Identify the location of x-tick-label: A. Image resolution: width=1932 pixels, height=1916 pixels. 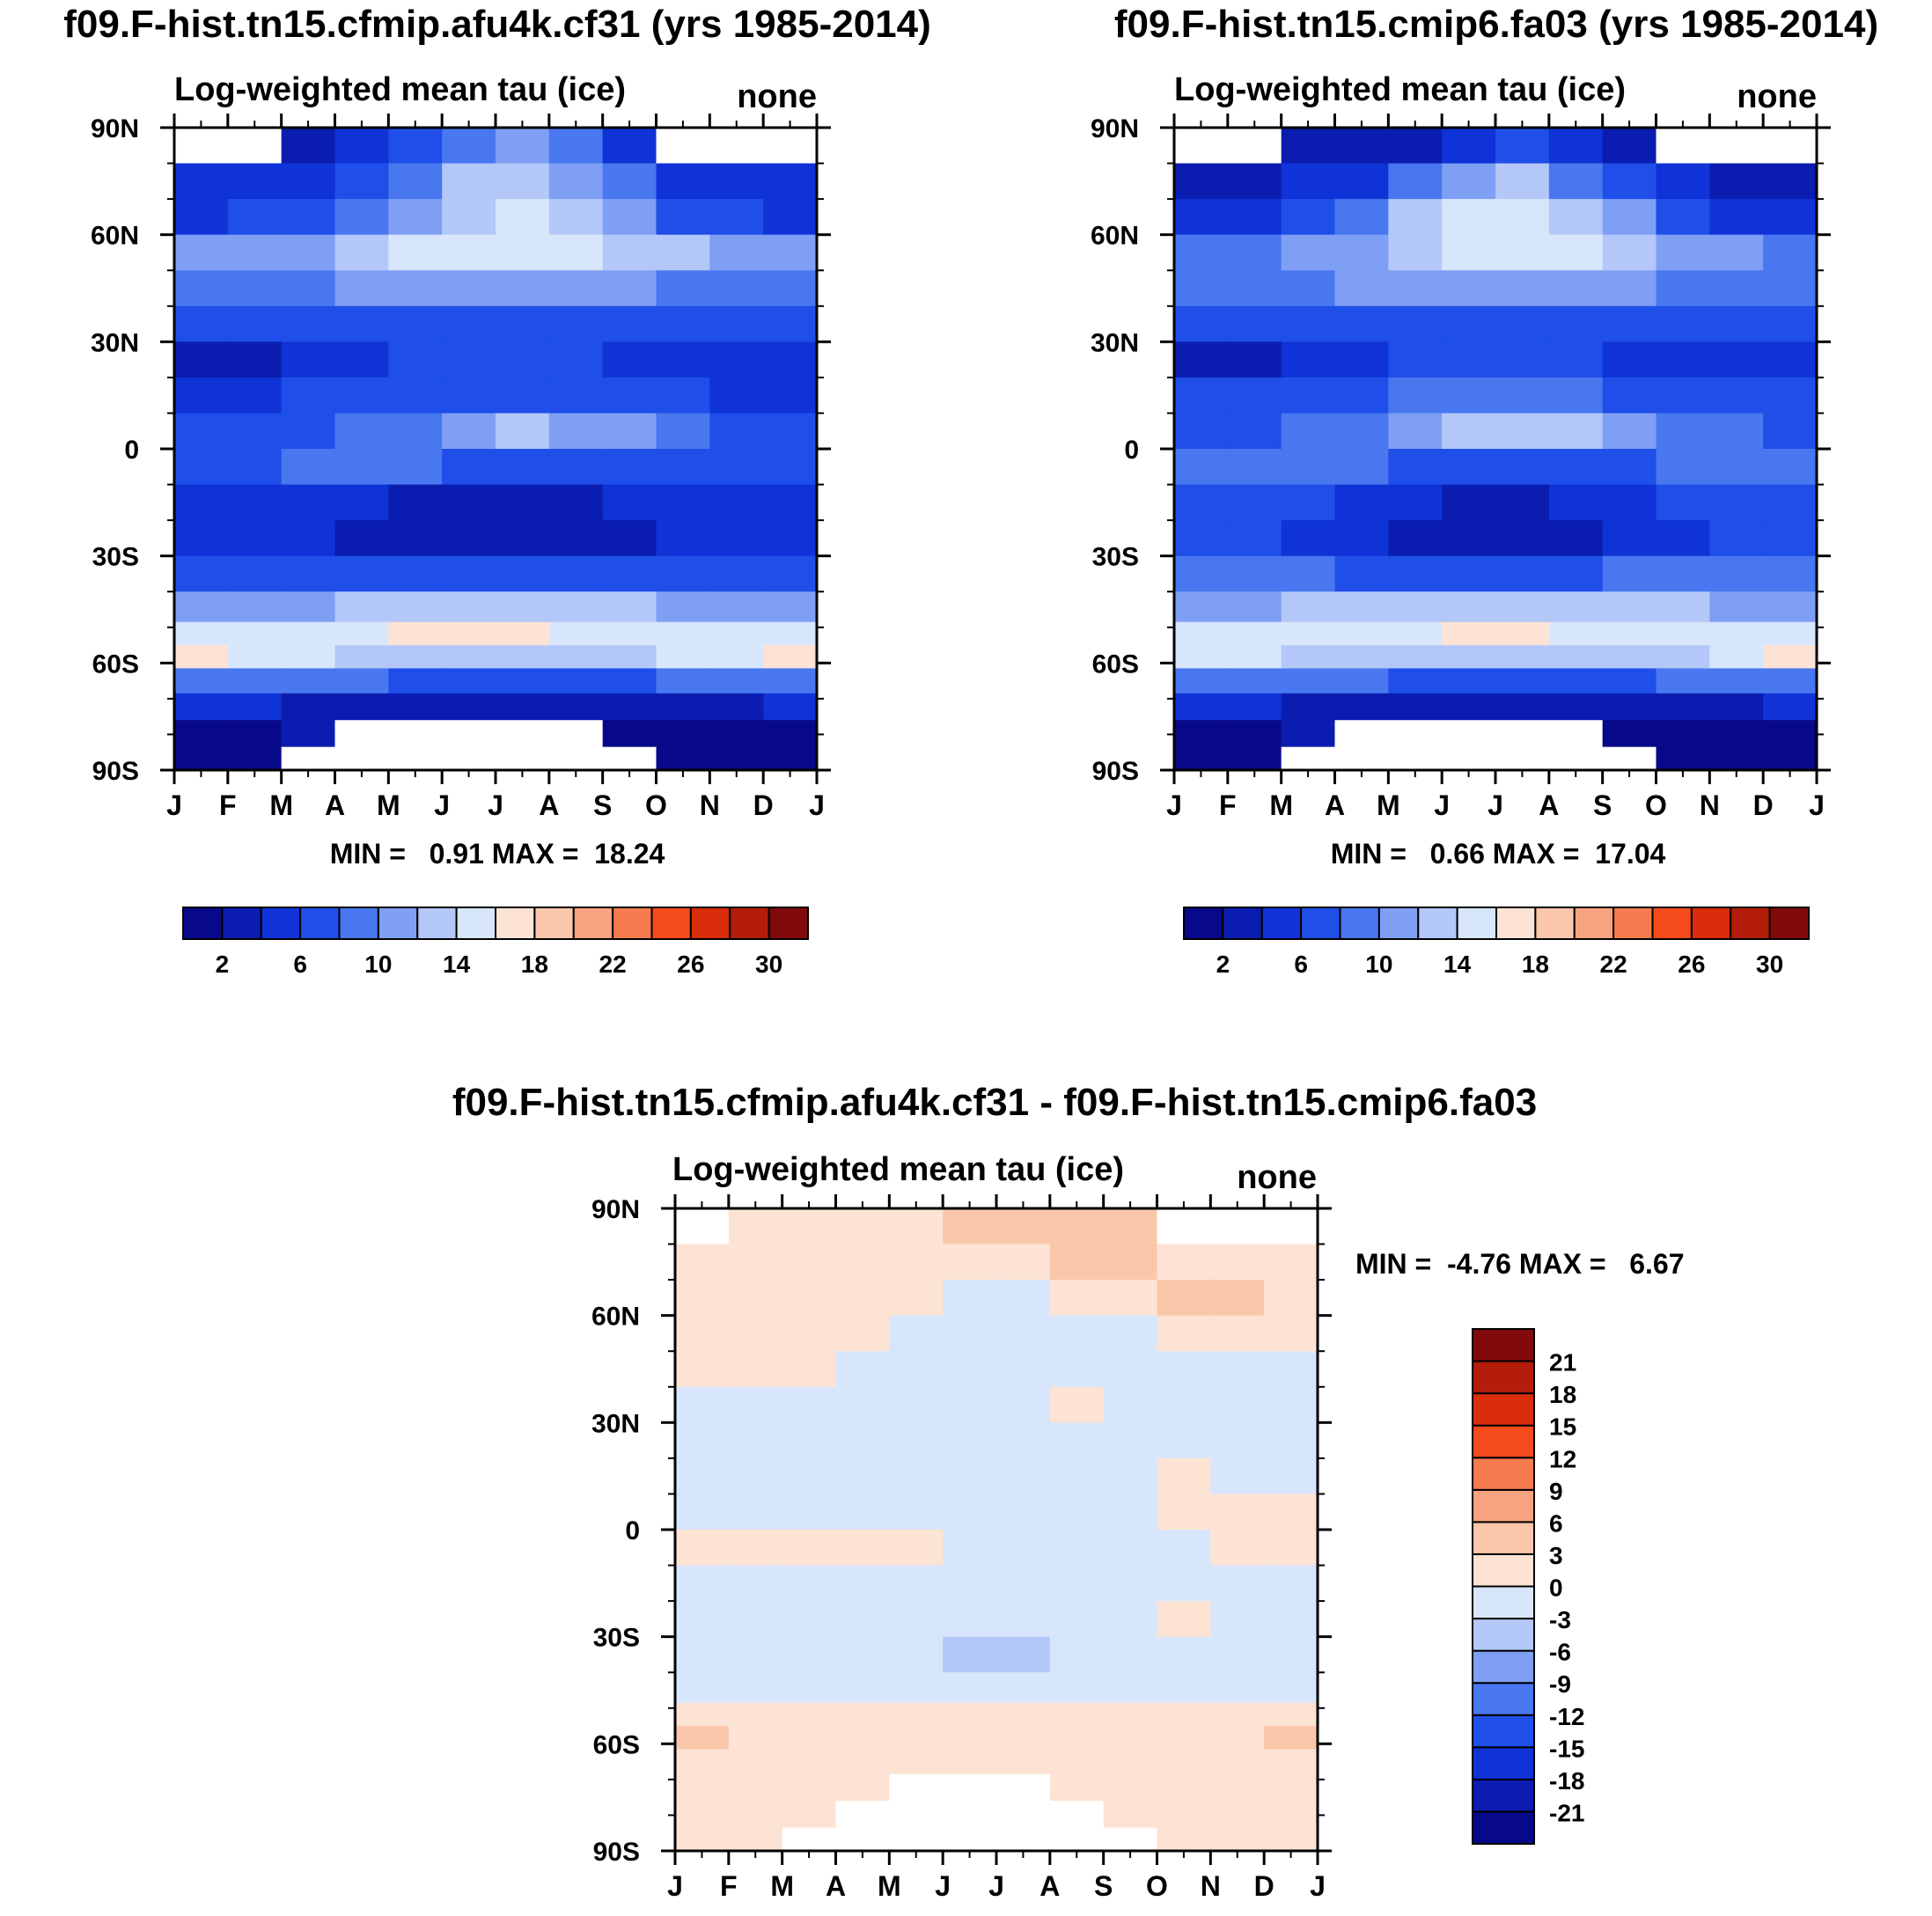
(836, 1886).